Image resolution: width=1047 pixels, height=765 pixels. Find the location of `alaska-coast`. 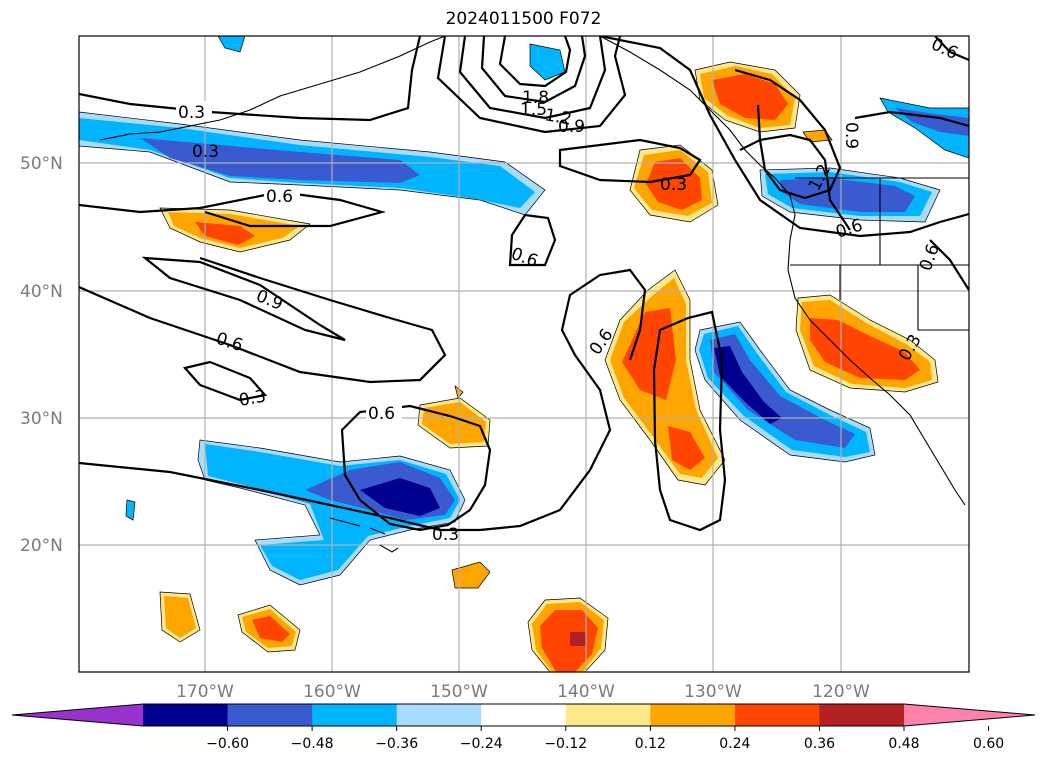

alaska-coast is located at coordinates (687, 107).